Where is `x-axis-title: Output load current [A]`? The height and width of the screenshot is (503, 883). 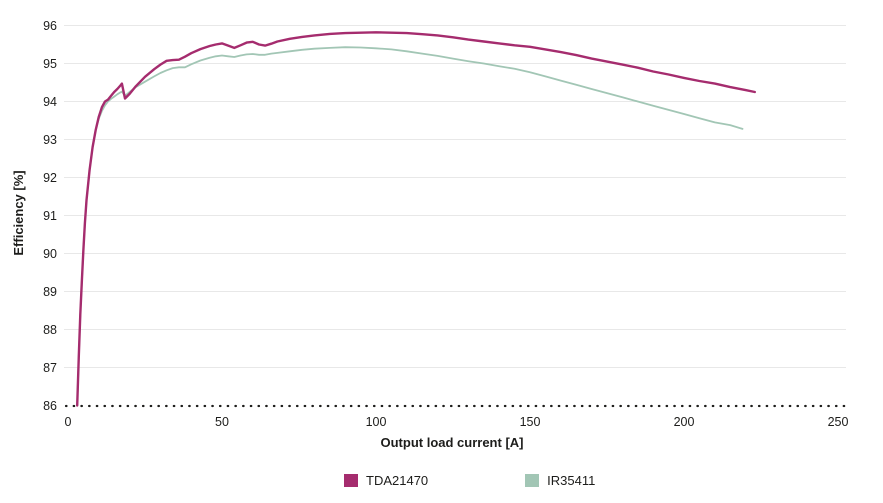
x-axis-title: Output load current [A] is located at coordinates (452, 442).